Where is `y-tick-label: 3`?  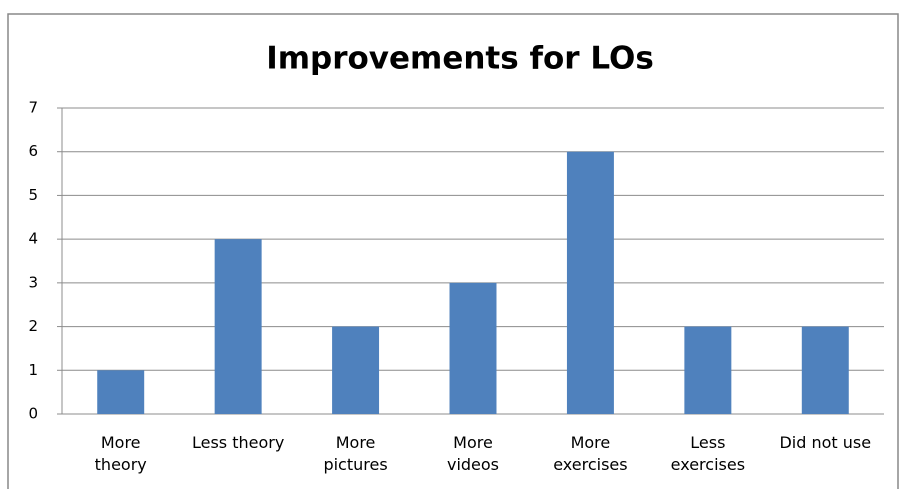
y-tick-label: 3 is located at coordinates (33, 282).